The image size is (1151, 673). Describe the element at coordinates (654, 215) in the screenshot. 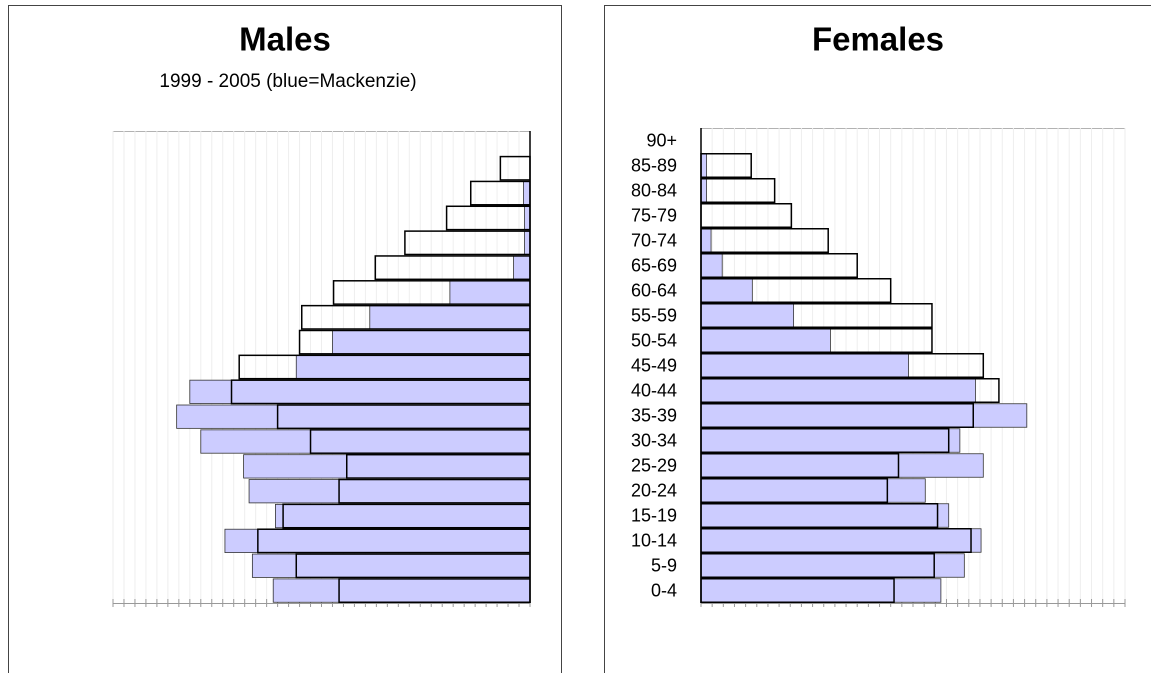

I see `y-tick-label: 75-79` at that location.